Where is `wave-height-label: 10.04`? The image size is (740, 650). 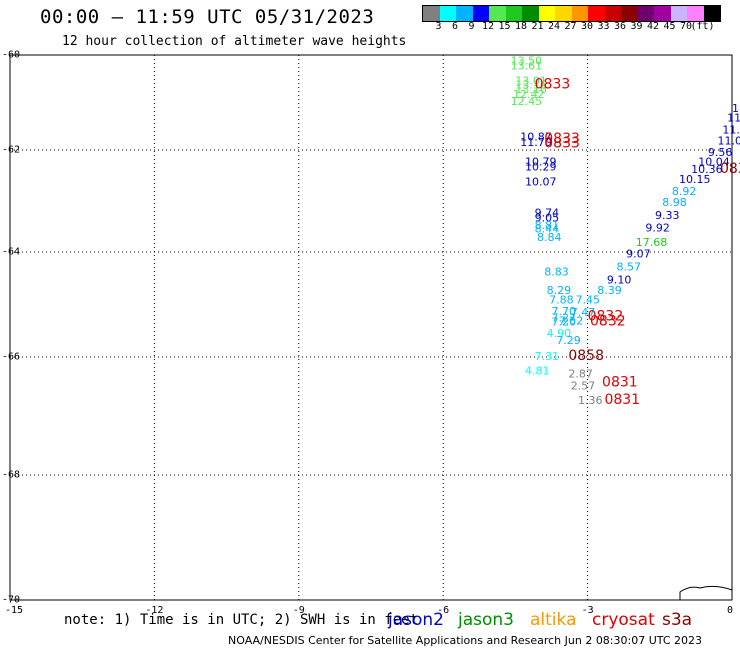
wave-height-label: 10.04 is located at coordinates (714, 161).